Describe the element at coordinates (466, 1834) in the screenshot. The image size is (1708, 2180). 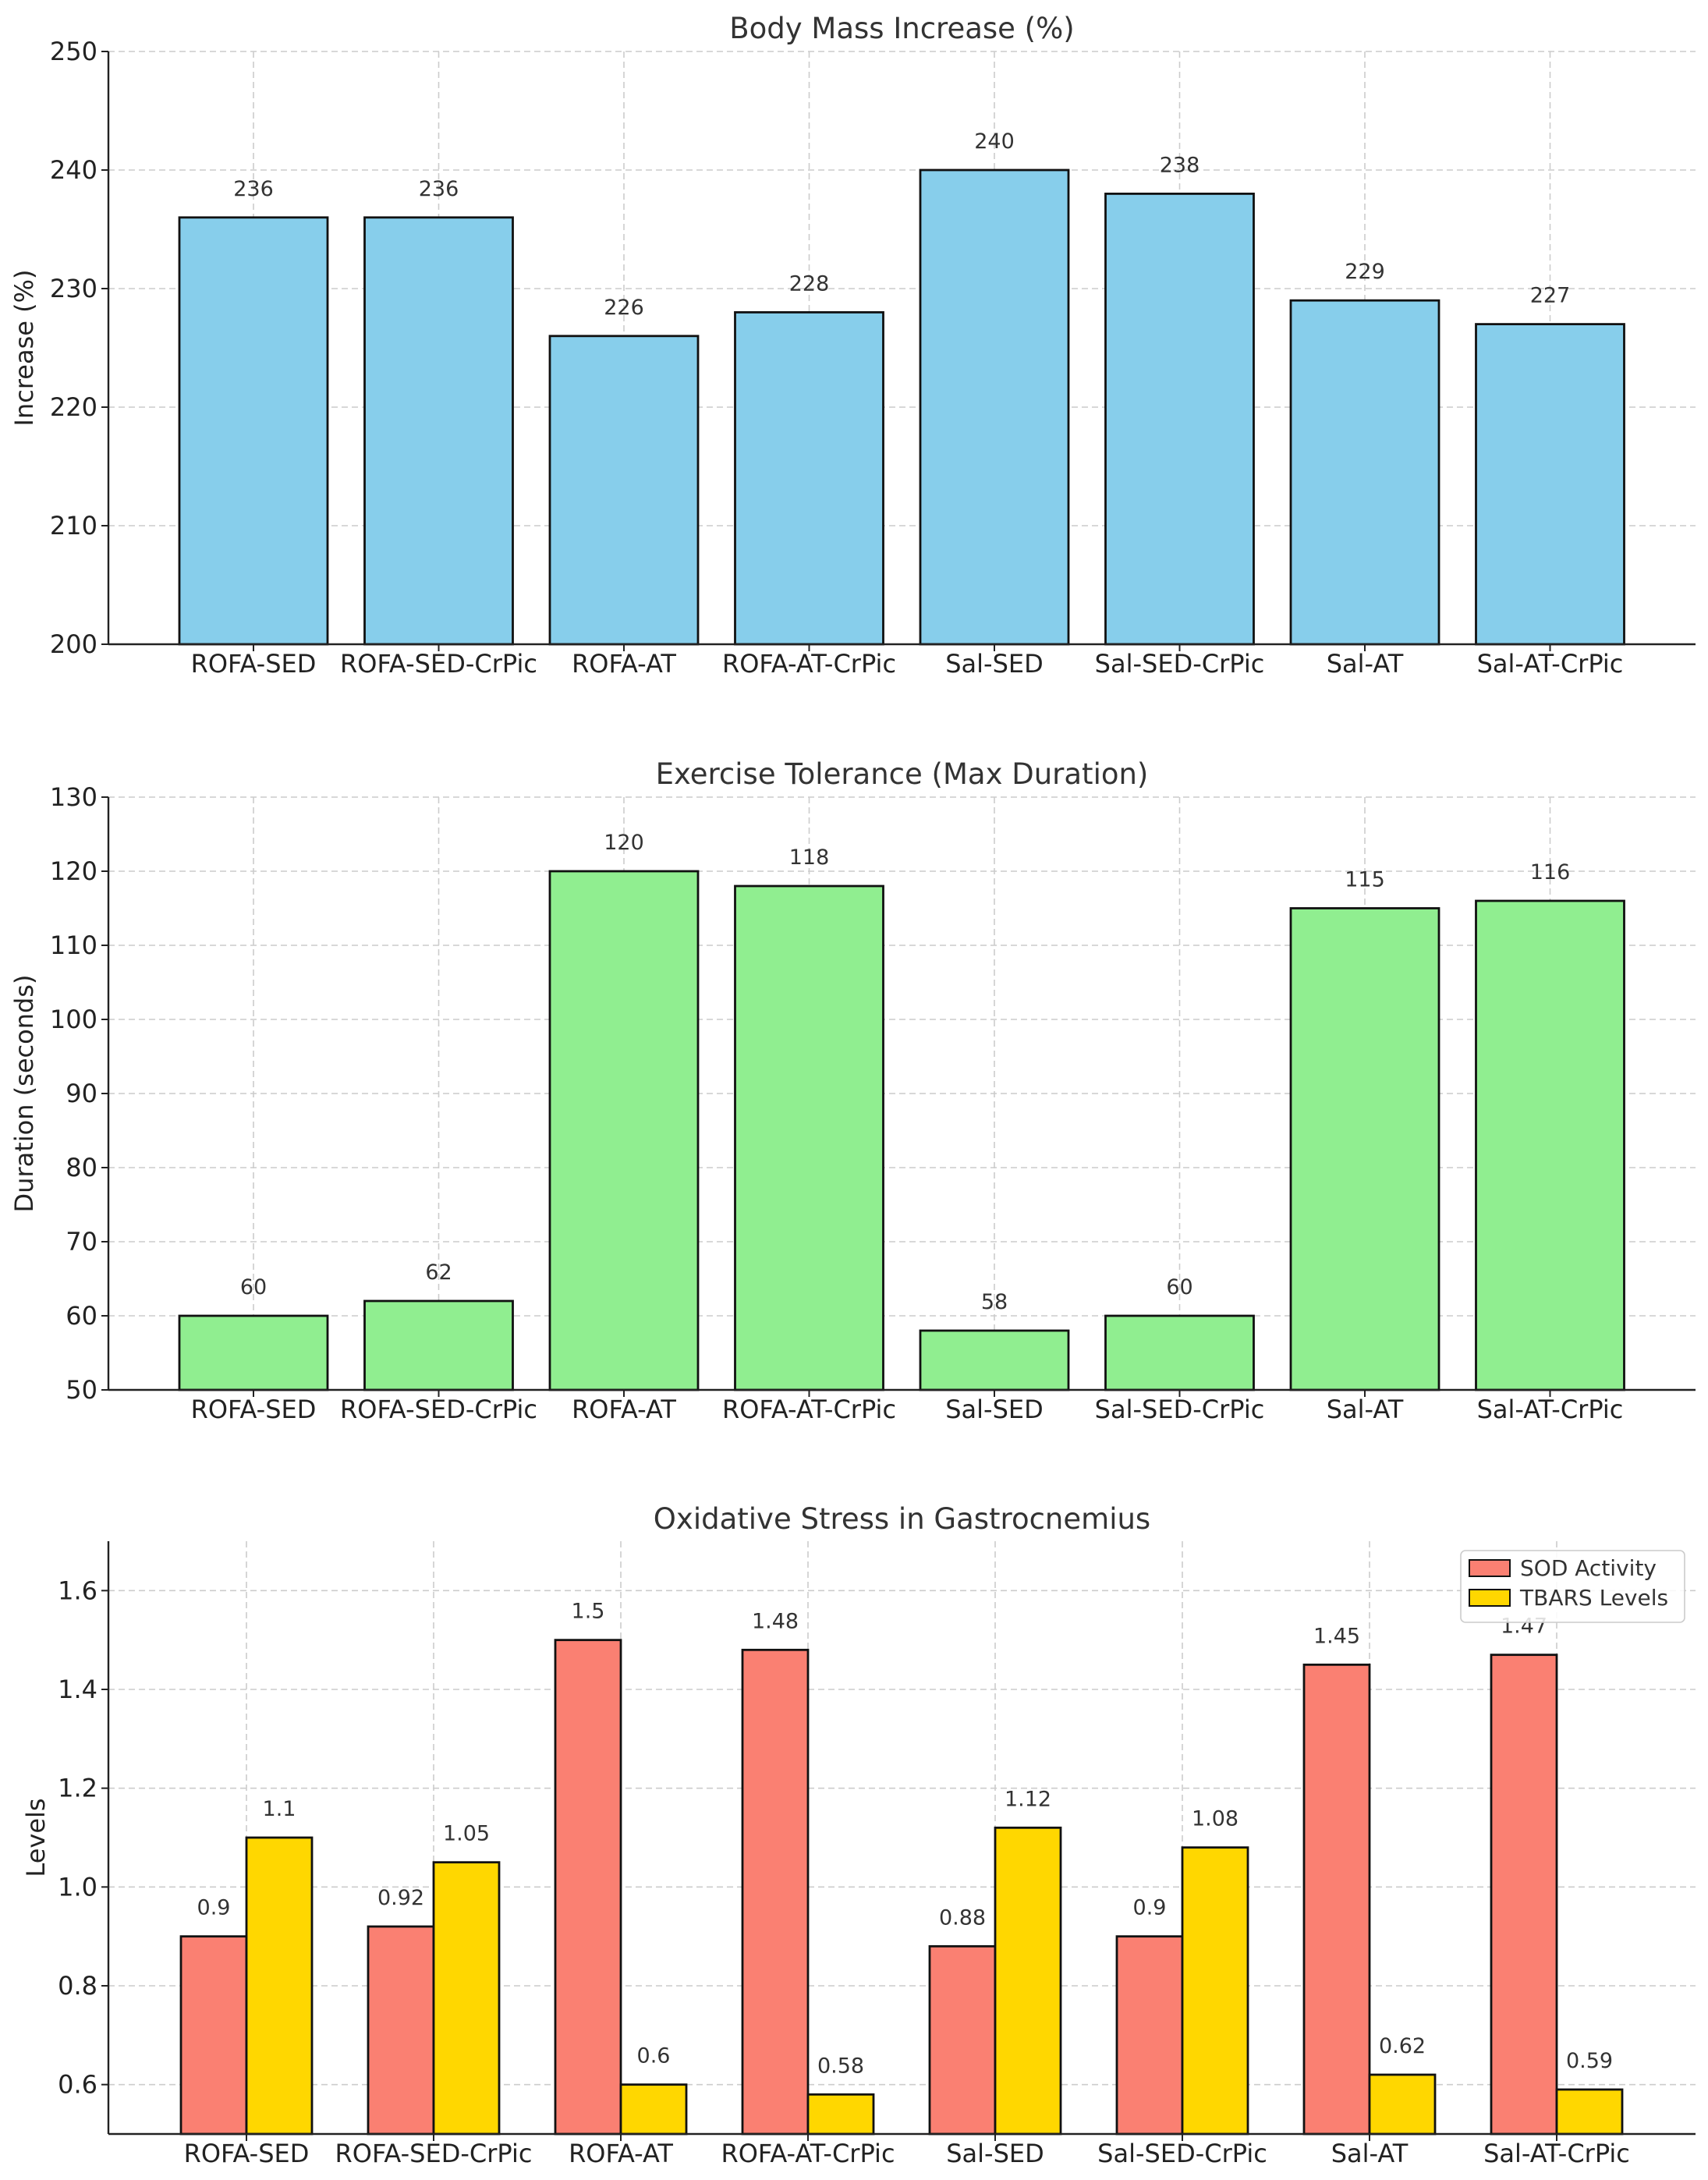
I see `value-label: 1.05` at that location.